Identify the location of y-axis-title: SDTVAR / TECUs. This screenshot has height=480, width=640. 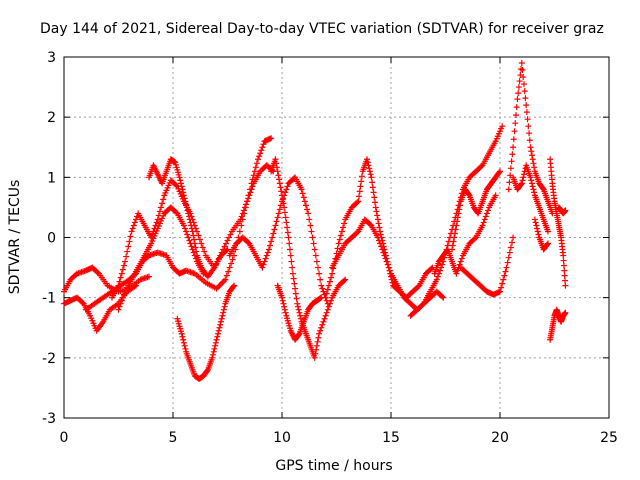
(15, 237).